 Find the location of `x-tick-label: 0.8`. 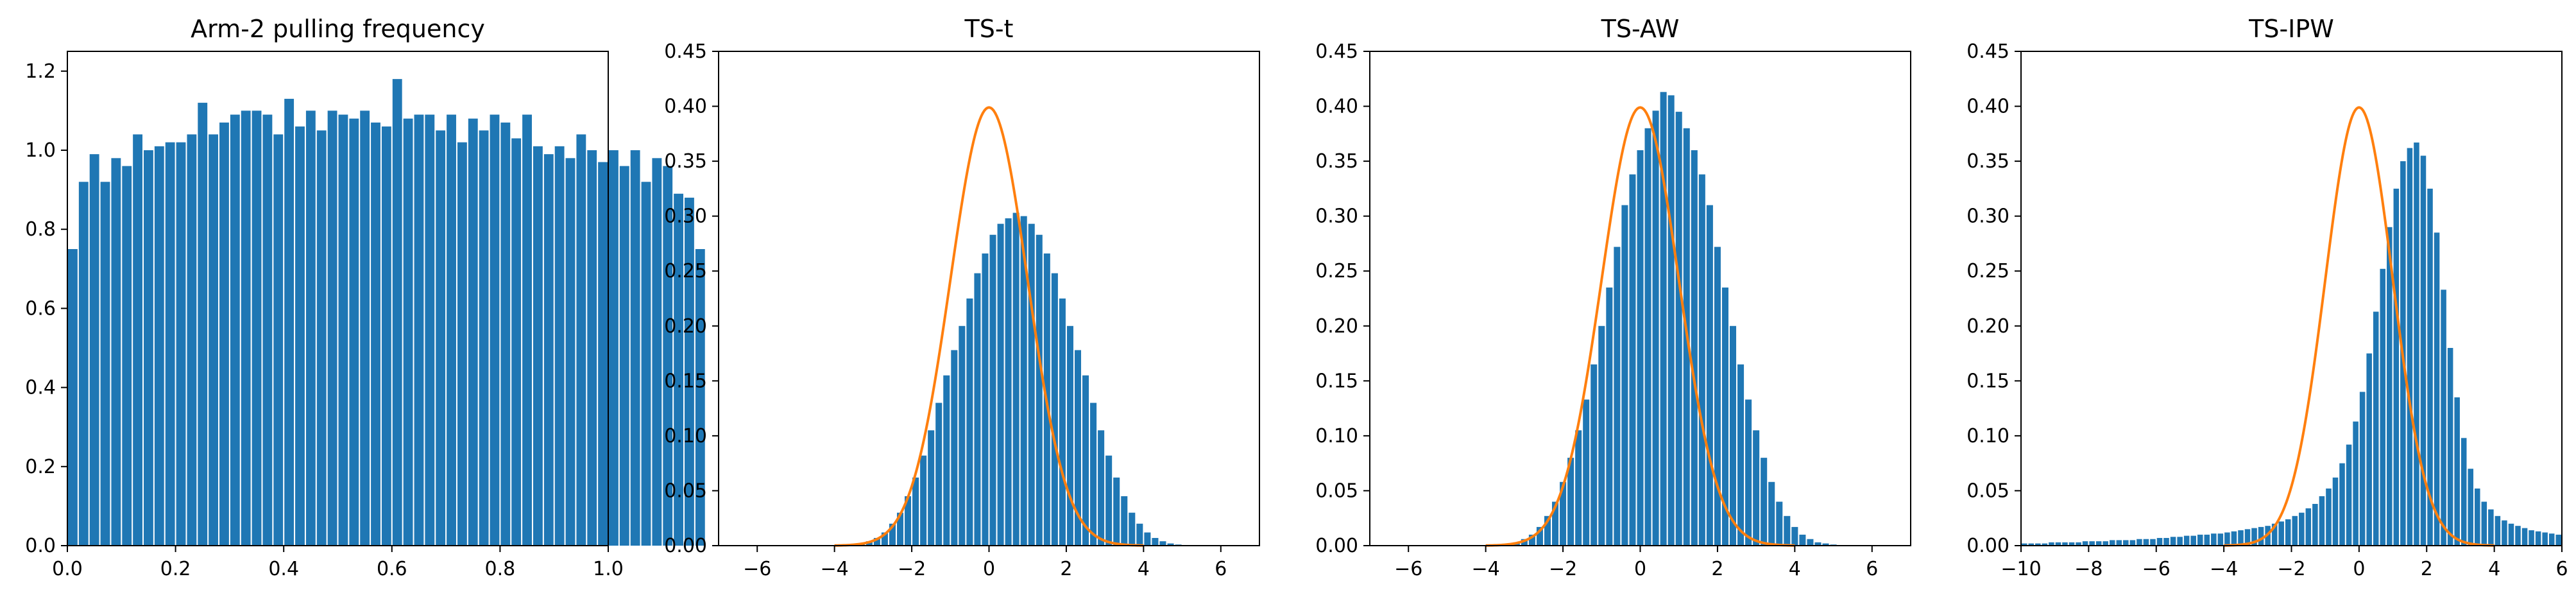

x-tick-label: 0.8 is located at coordinates (501, 569).